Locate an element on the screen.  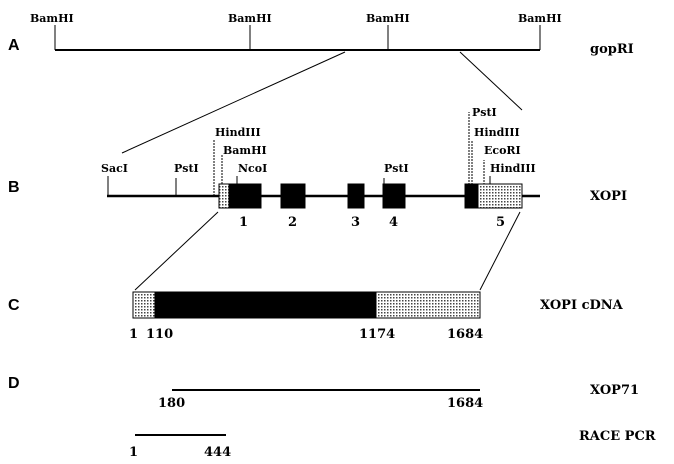
panel-label-d: D is located at coordinates (14, 383).